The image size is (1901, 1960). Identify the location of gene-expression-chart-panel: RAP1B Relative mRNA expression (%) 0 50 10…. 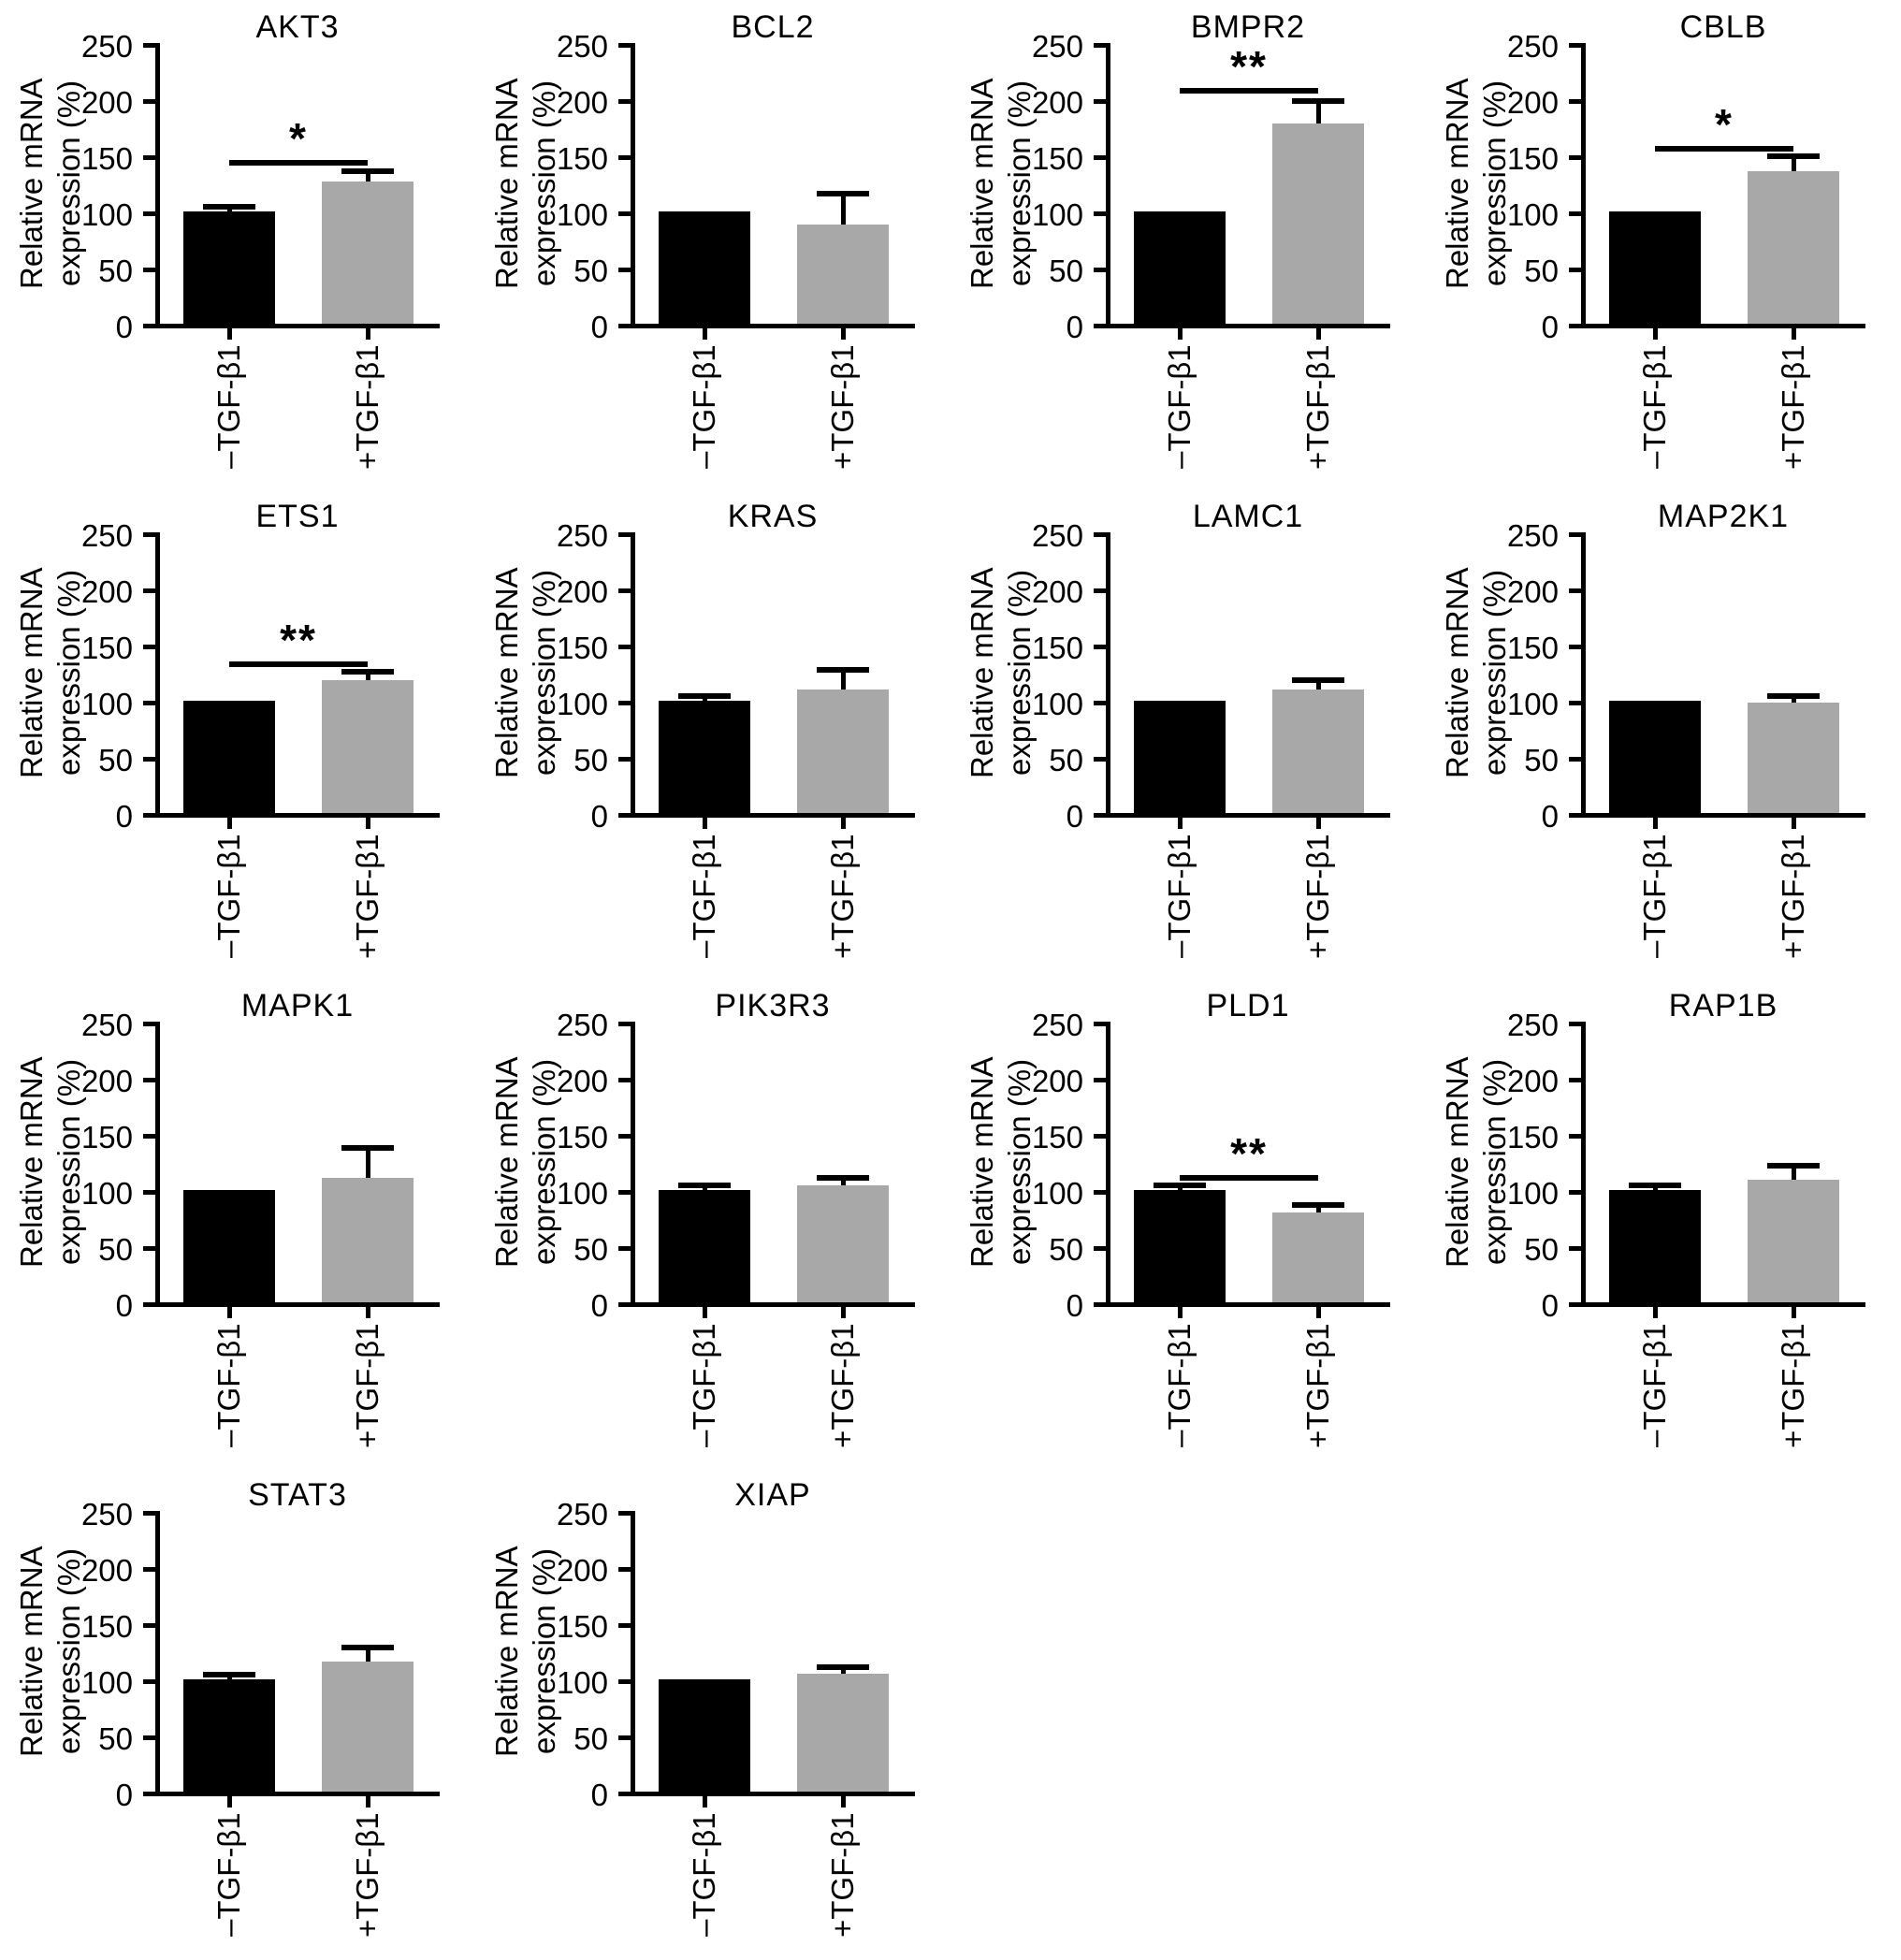
(1663, 1224).